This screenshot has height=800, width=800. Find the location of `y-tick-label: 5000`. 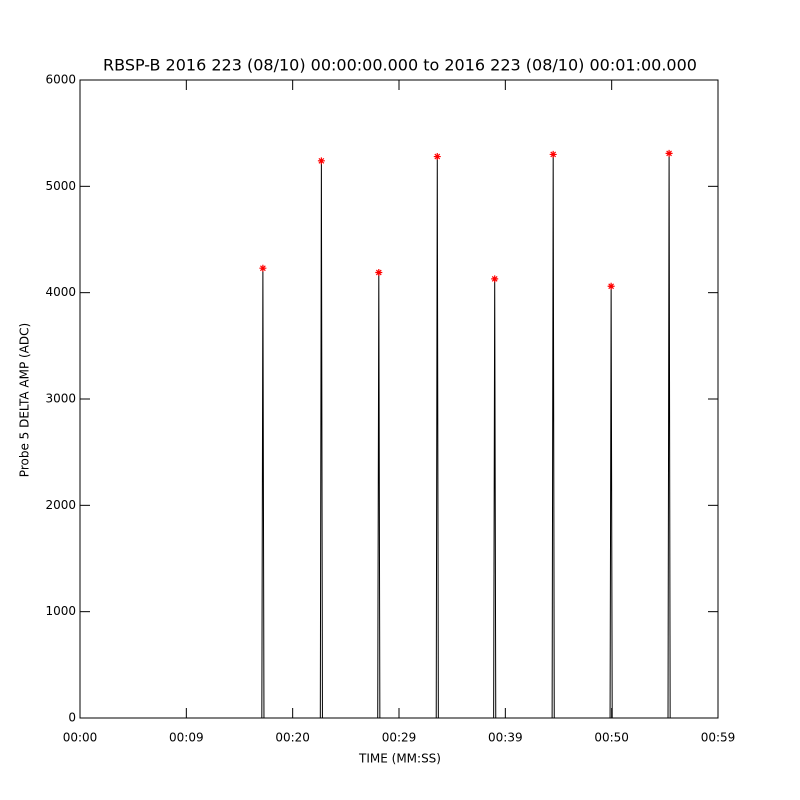

y-tick-label: 5000 is located at coordinates (60, 186).